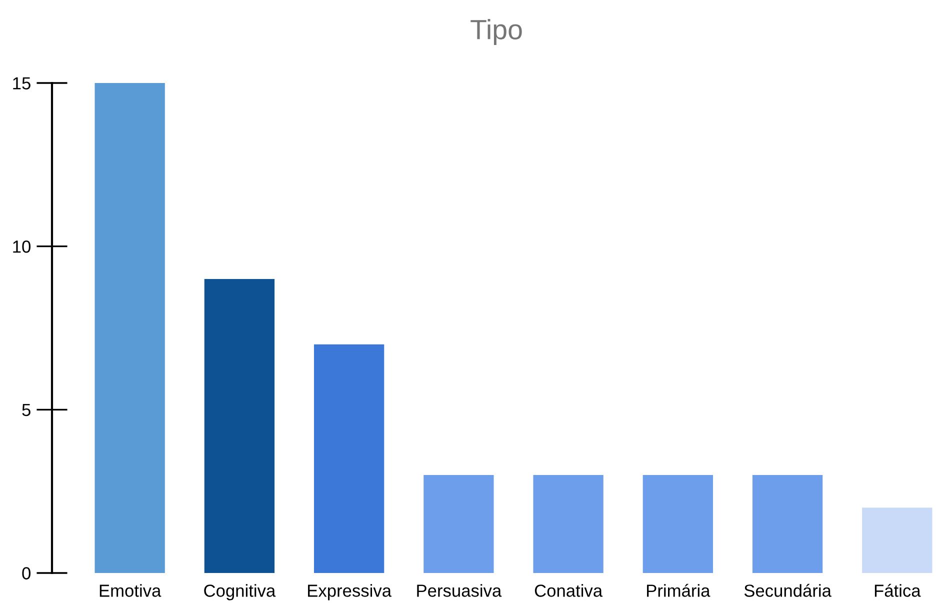 Image resolution: width=946 pixels, height=603 pixels. Describe the element at coordinates (350, 592) in the screenshot. I see `x-tick-label: Expressiva` at that location.